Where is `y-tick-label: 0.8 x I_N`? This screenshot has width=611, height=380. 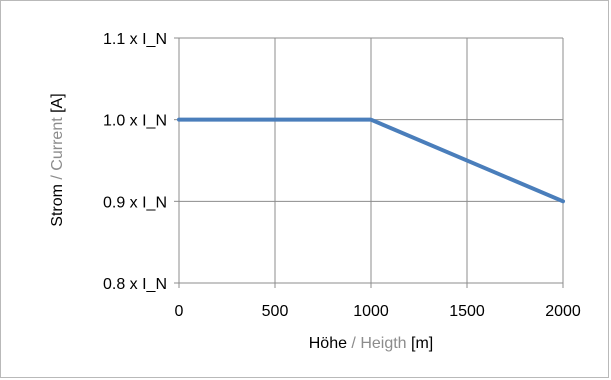 y-tick-label: 0.8 x I_N is located at coordinates (135, 284).